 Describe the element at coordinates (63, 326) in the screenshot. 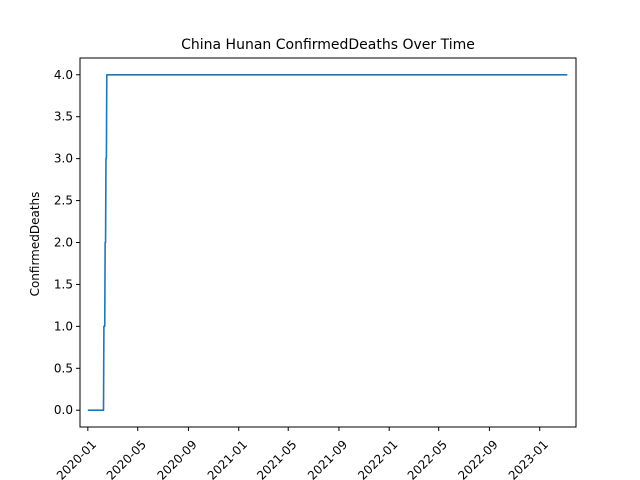

I see `y-tick-label: 1.0` at that location.